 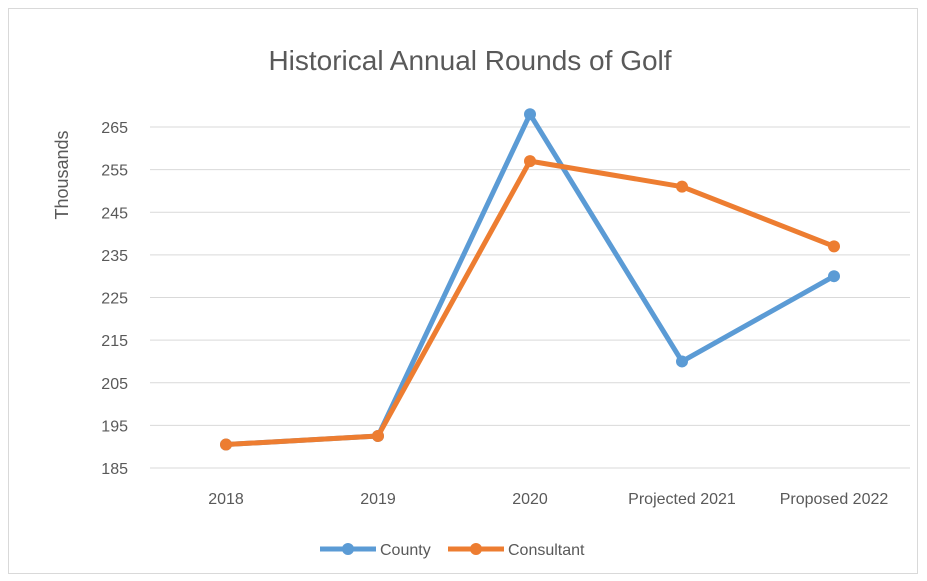 What do you see at coordinates (546, 550) in the screenshot?
I see `legend-label: Consultant` at bounding box center [546, 550].